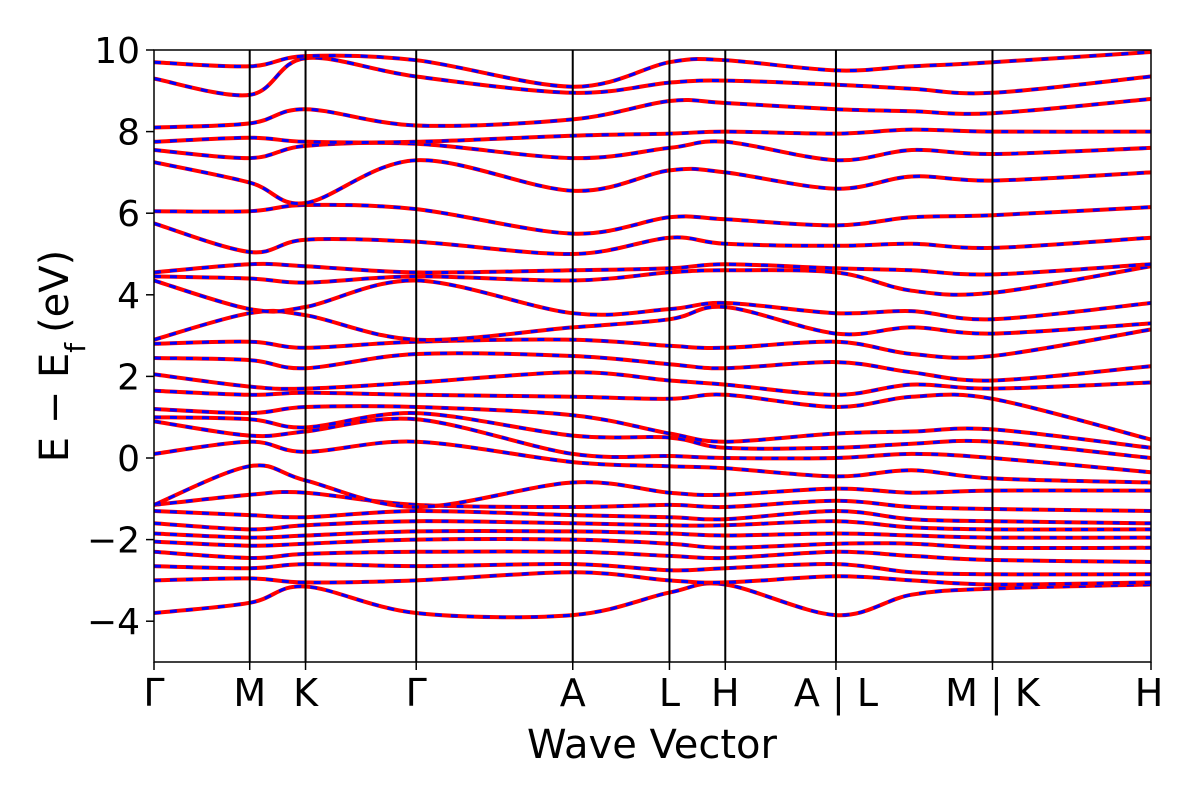 Image resolution: width=1200 pixels, height=800 pixels. What do you see at coordinates (128, 459) in the screenshot?
I see `y-tick-label: 0` at bounding box center [128, 459].